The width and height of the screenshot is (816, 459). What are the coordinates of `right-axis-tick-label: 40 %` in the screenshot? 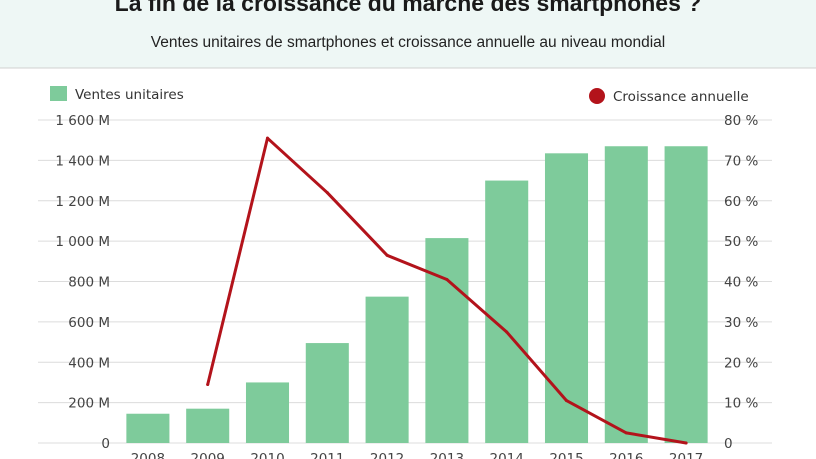 It's located at (741, 283).